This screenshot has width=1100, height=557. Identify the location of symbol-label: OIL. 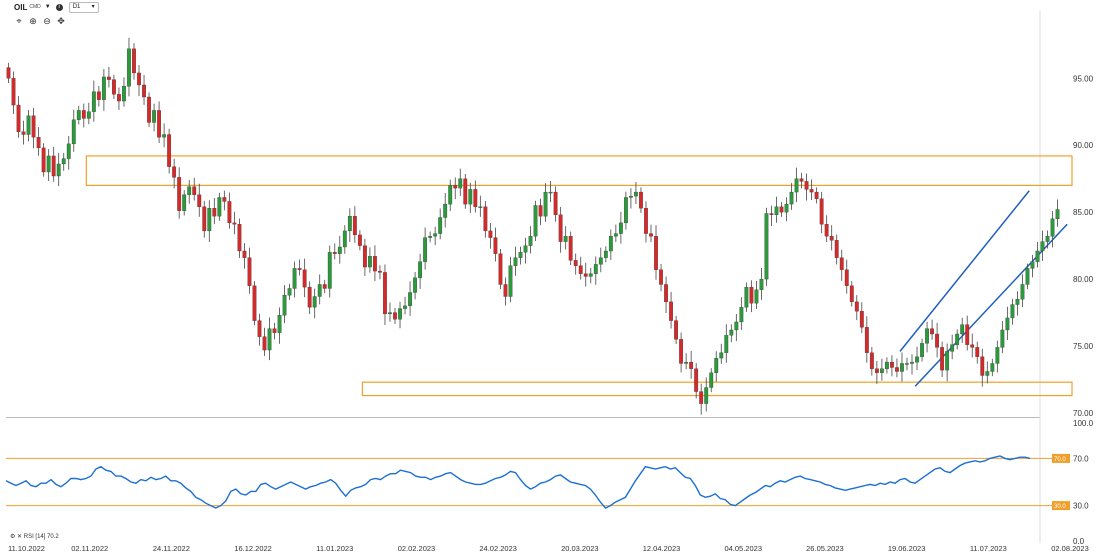
(21, 7).